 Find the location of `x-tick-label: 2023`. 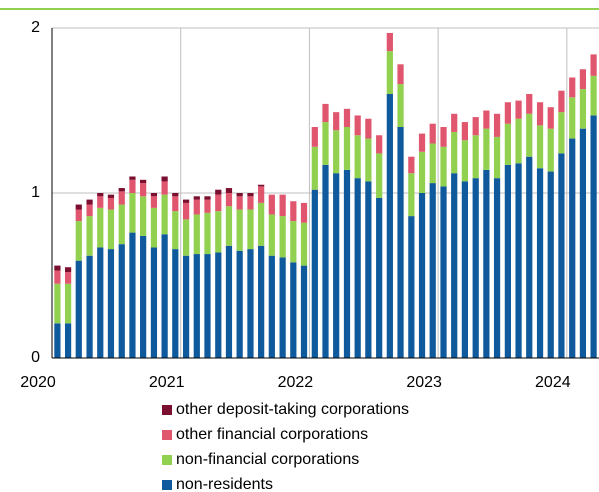

x-tick-label: 2023 is located at coordinates (424, 382).